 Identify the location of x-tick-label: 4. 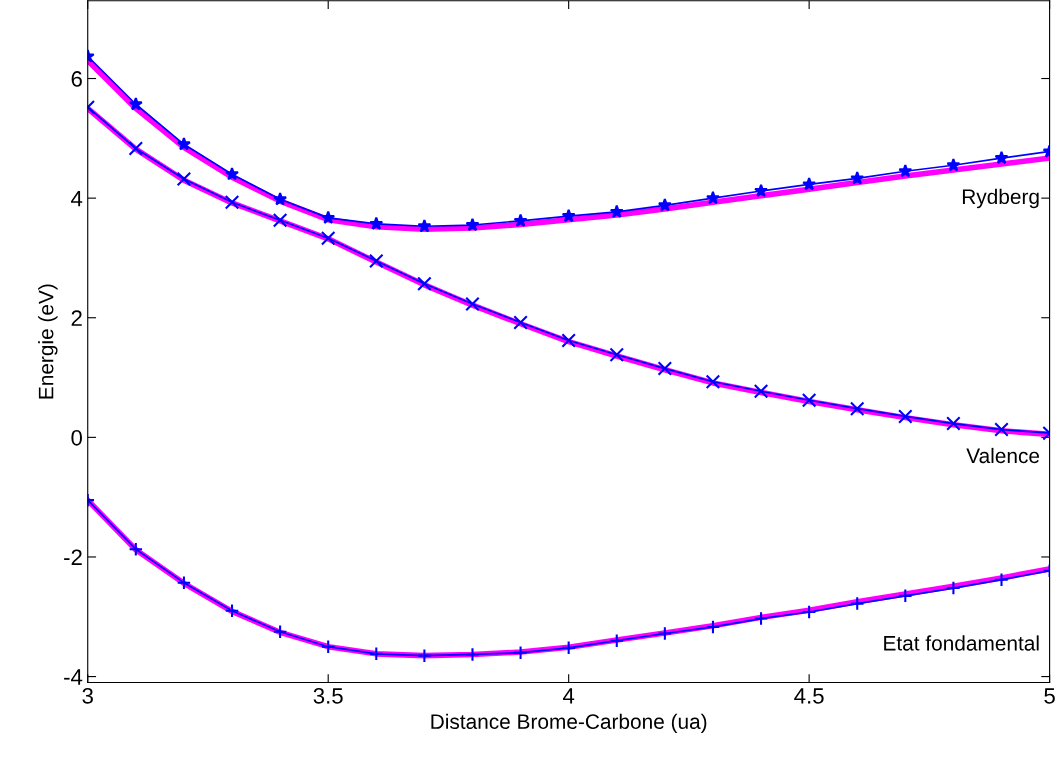
(569, 696).